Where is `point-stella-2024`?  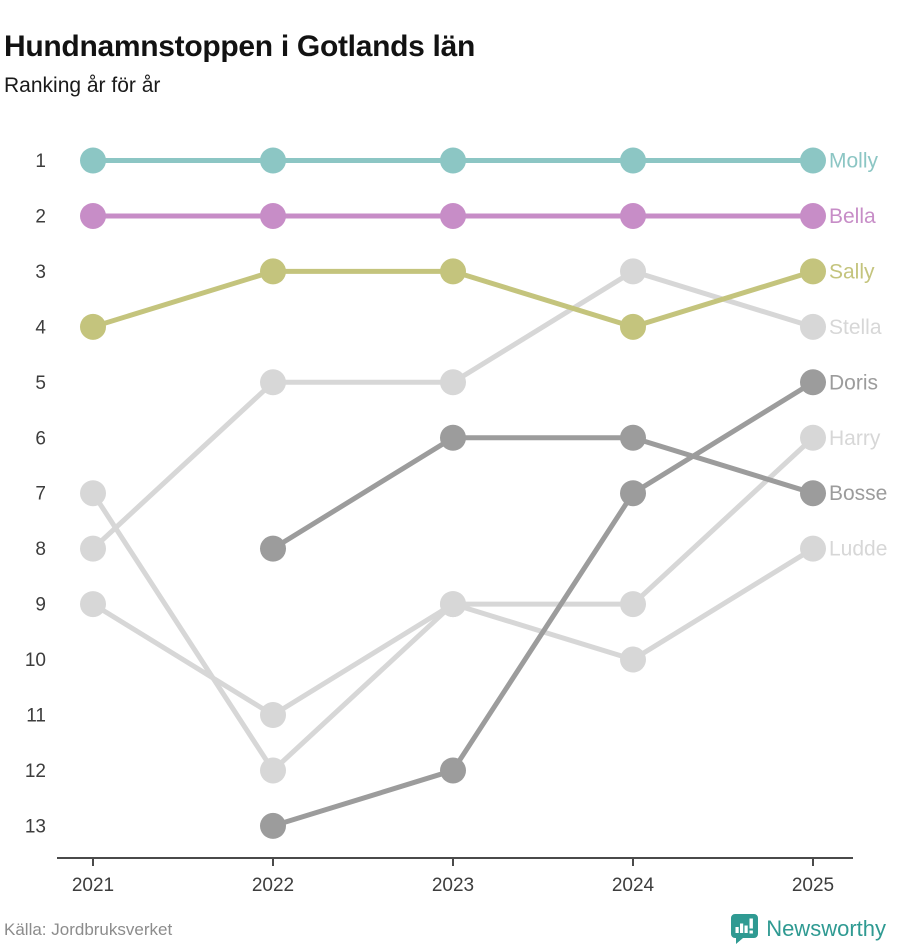
point-stella-2024 is located at coordinates (633, 271).